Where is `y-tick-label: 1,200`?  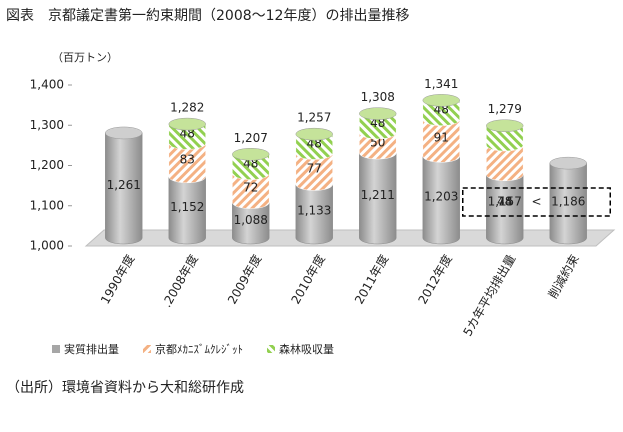 y-tick-label: 1,200 is located at coordinates (47, 165).